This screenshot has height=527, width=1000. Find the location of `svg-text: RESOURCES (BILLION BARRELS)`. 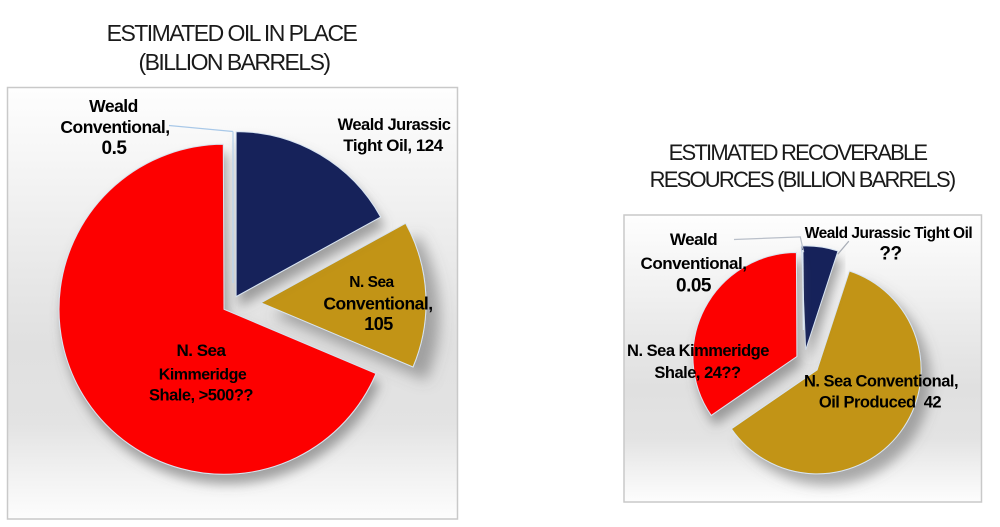

svg-text: RESOURCES (BILLION BARRELS) is located at coordinates (802, 179).